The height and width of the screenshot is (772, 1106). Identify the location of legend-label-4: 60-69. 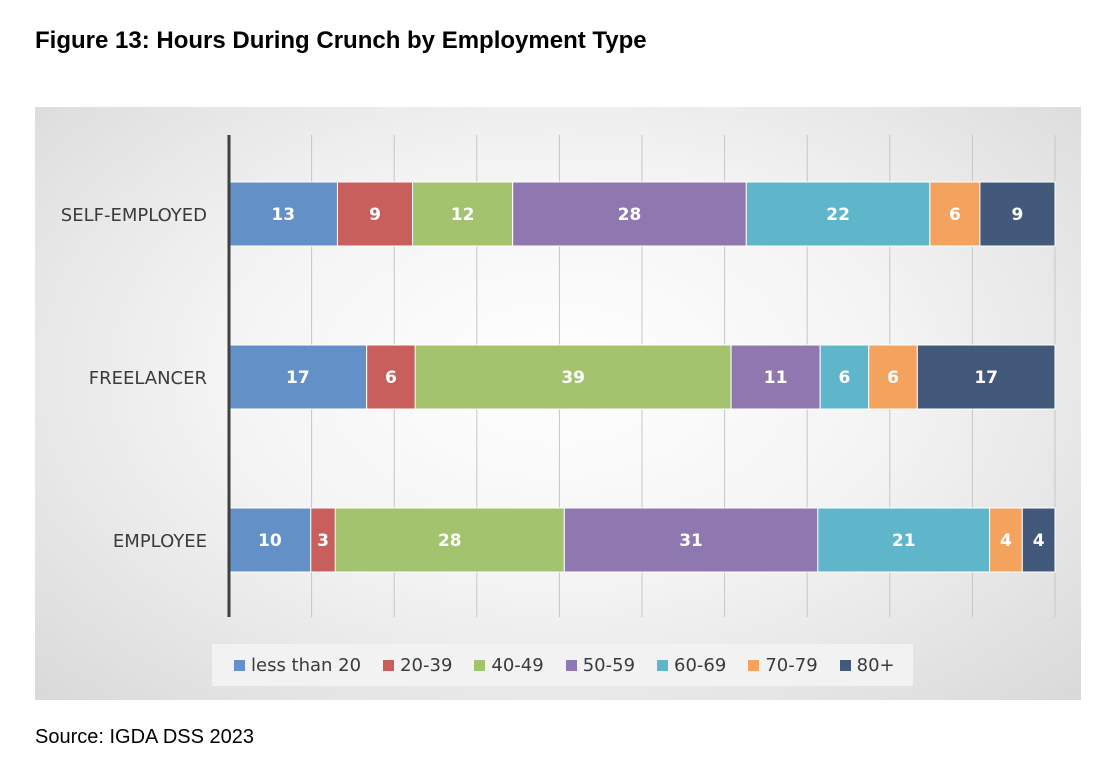
(700, 665).